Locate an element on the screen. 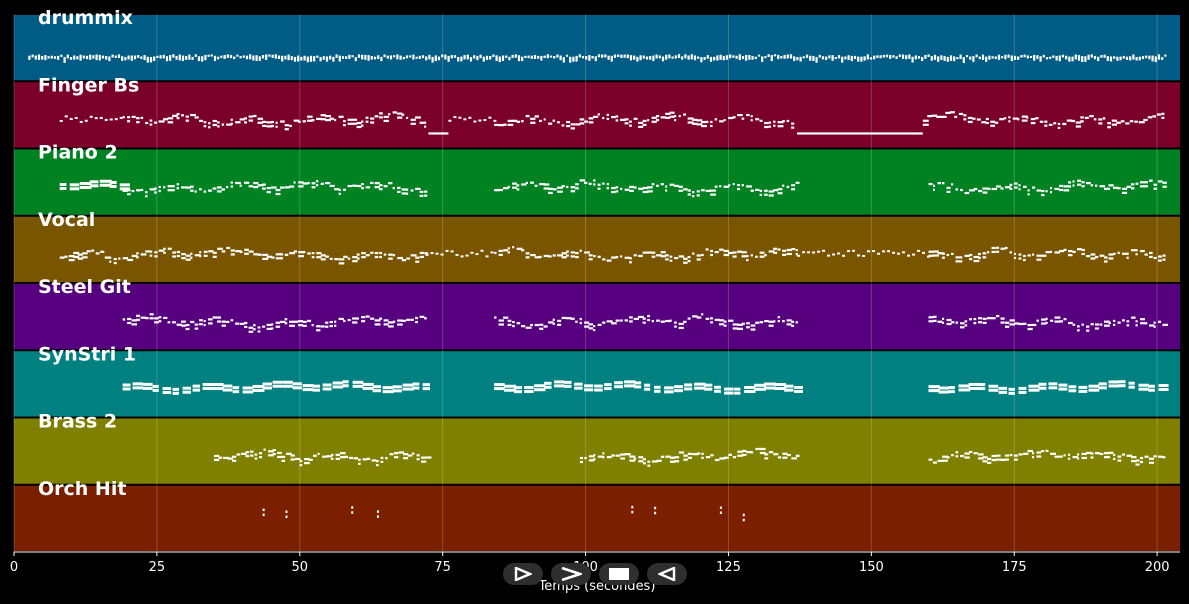  next-button is located at coordinates (571, 574).